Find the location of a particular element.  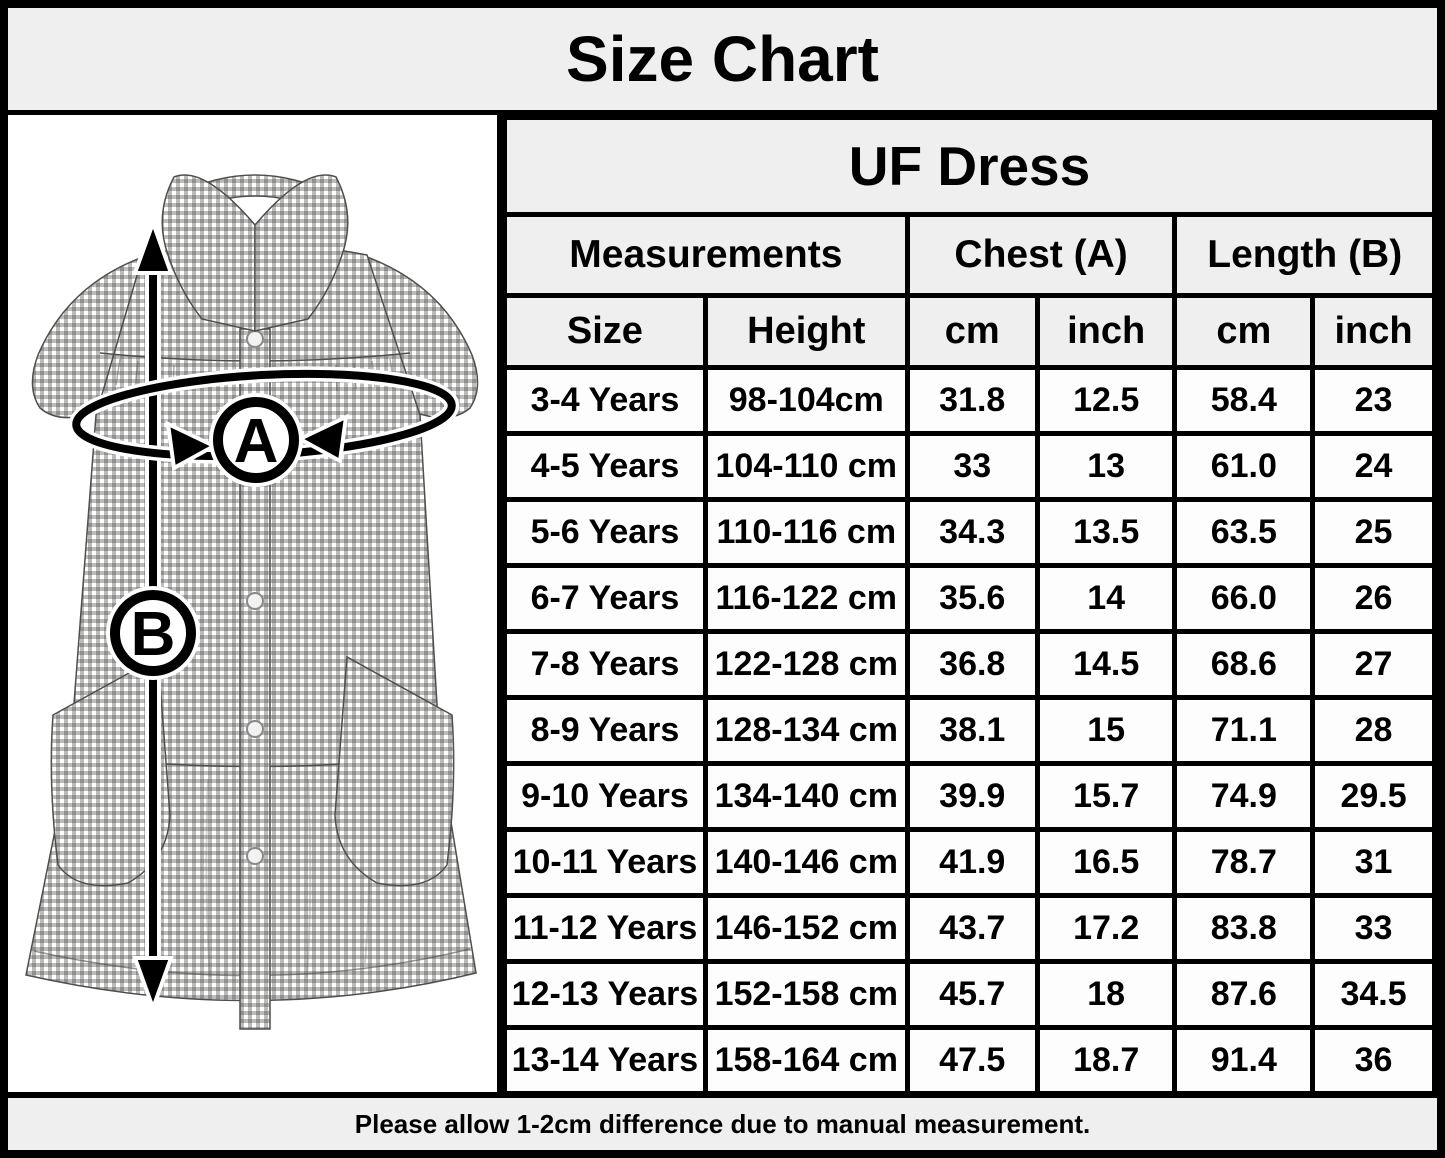

table-cell: 29.5 is located at coordinates (1373, 796).